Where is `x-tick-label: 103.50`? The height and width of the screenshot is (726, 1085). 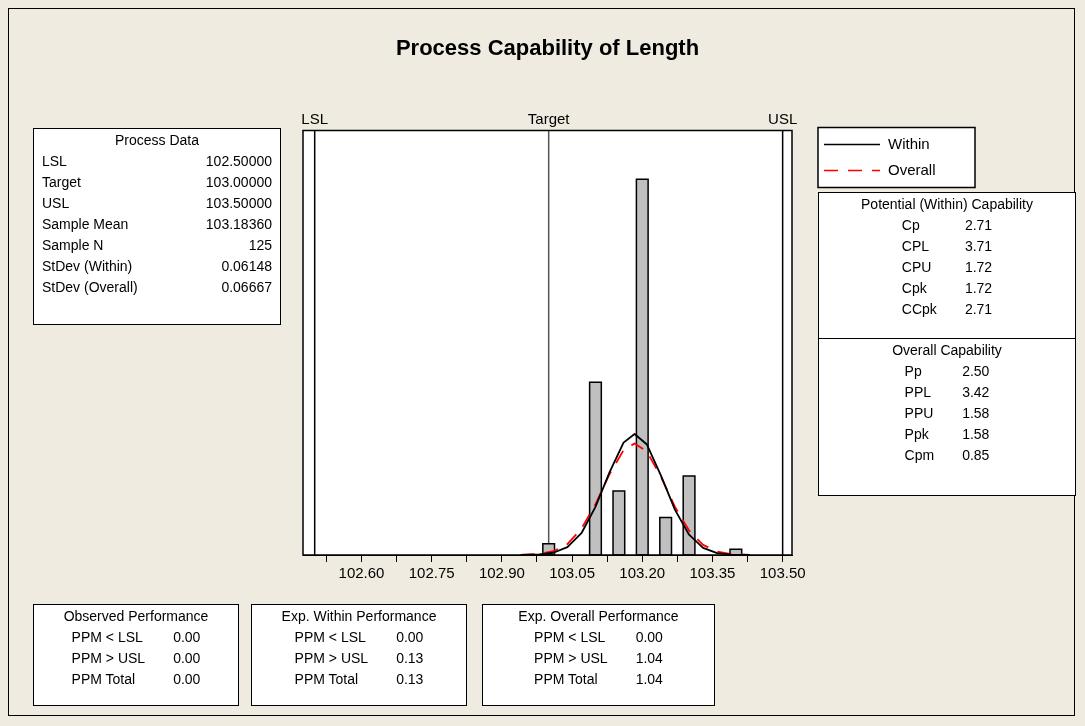 x-tick-label: 103.50 is located at coordinates (782, 573).